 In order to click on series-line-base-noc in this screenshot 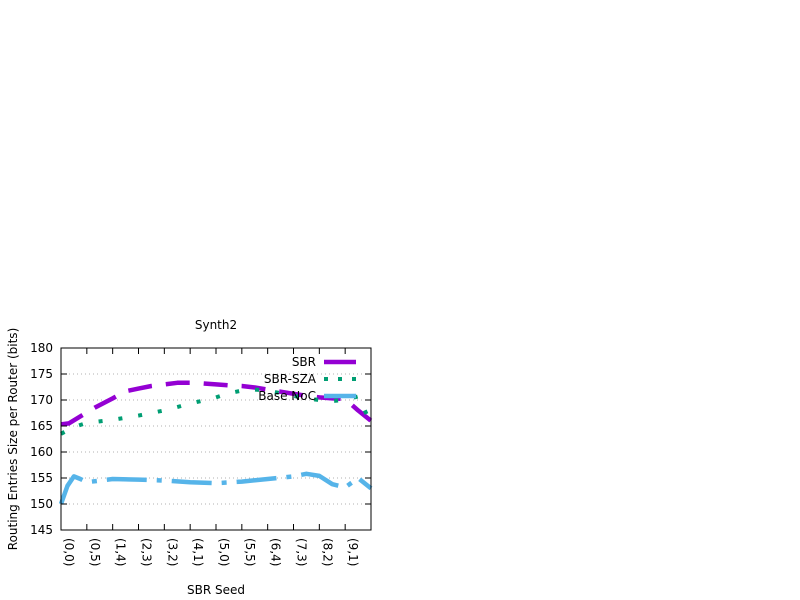, I will do `click(215, 488)`.